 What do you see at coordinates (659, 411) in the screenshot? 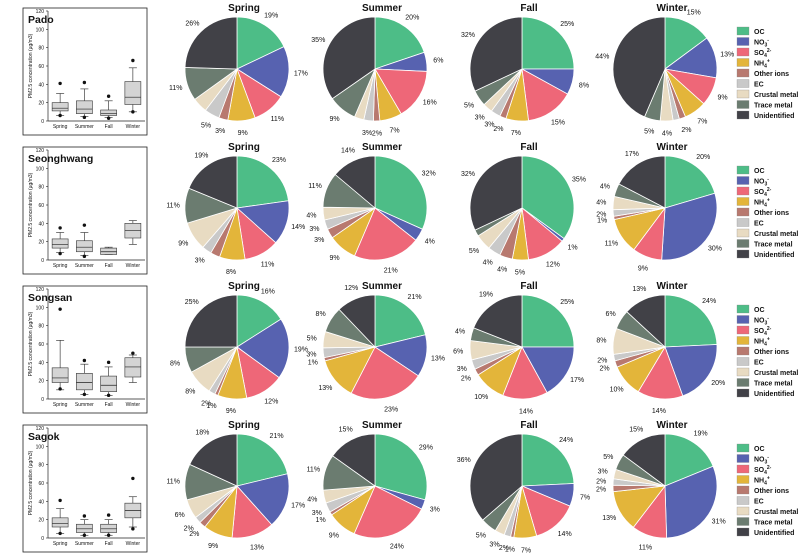
I see `pie-slice-label: 14%` at bounding box center [659, 411].